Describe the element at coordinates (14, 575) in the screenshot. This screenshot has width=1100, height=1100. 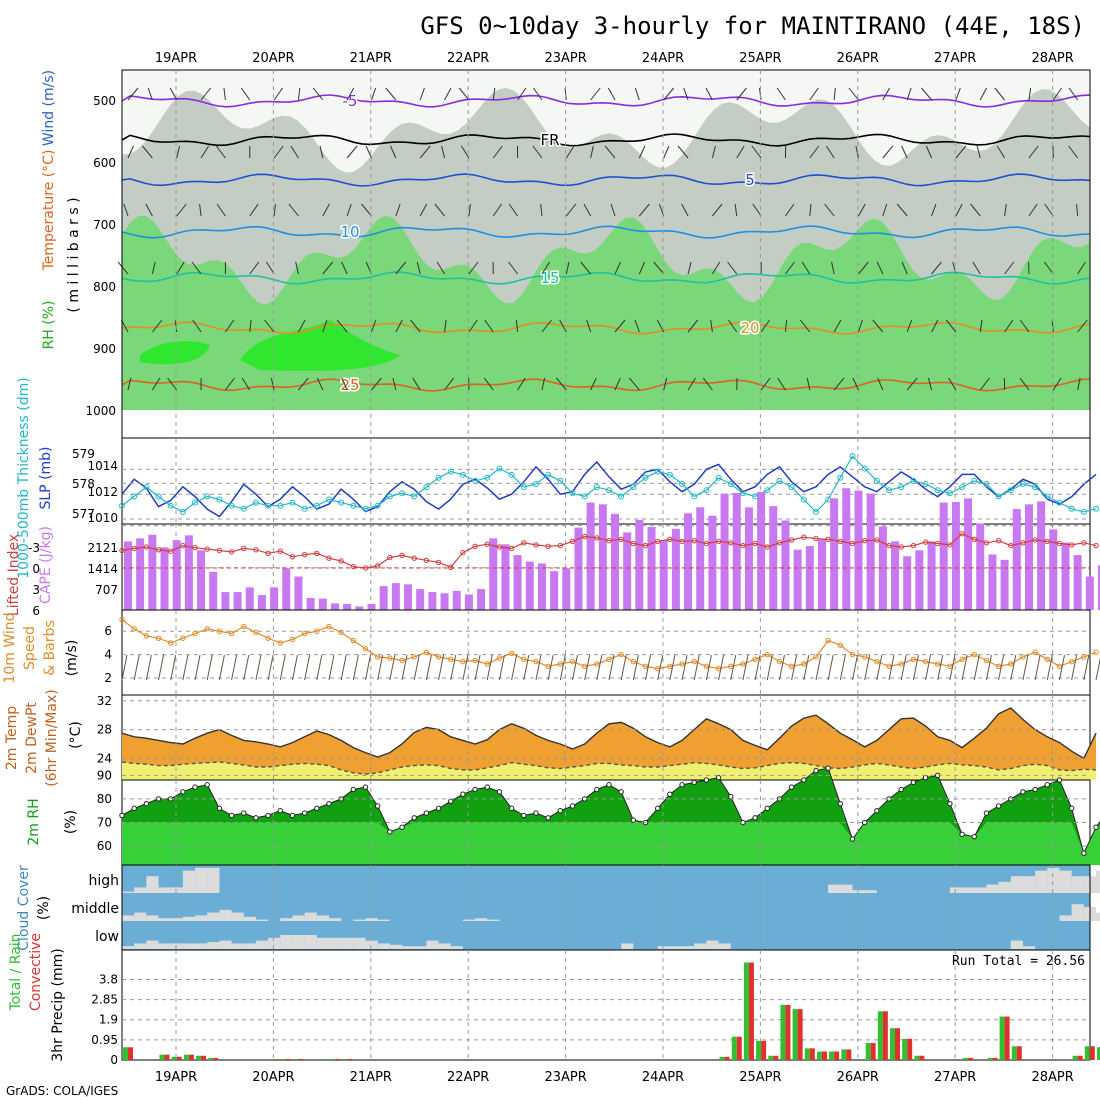
I see `lifted-index-label: Lifted Index` at that location.